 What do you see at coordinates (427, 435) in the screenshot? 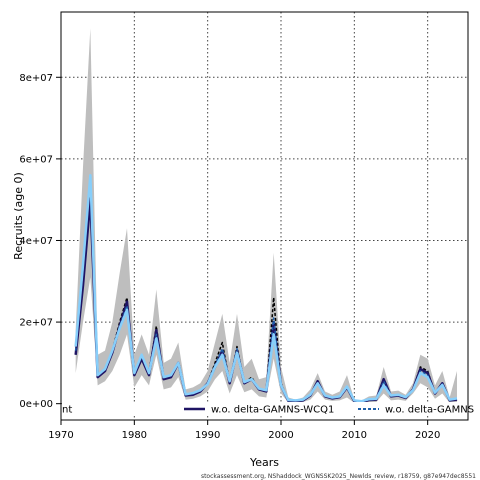
I see `x-tick-label: 2020` at bounding box center [427, 435].